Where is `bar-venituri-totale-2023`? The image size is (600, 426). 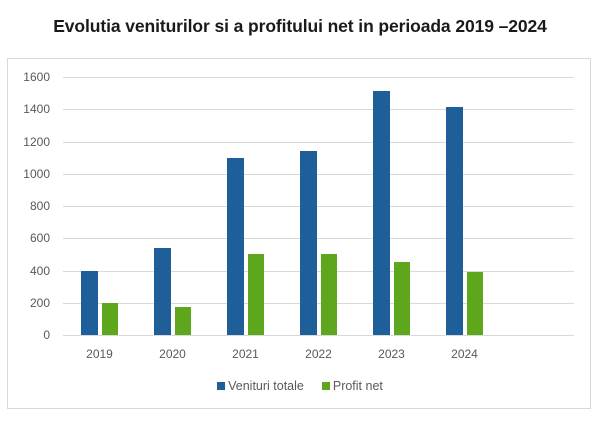
bar-venituri-totale-2023 is located at coordinates (381, 212).